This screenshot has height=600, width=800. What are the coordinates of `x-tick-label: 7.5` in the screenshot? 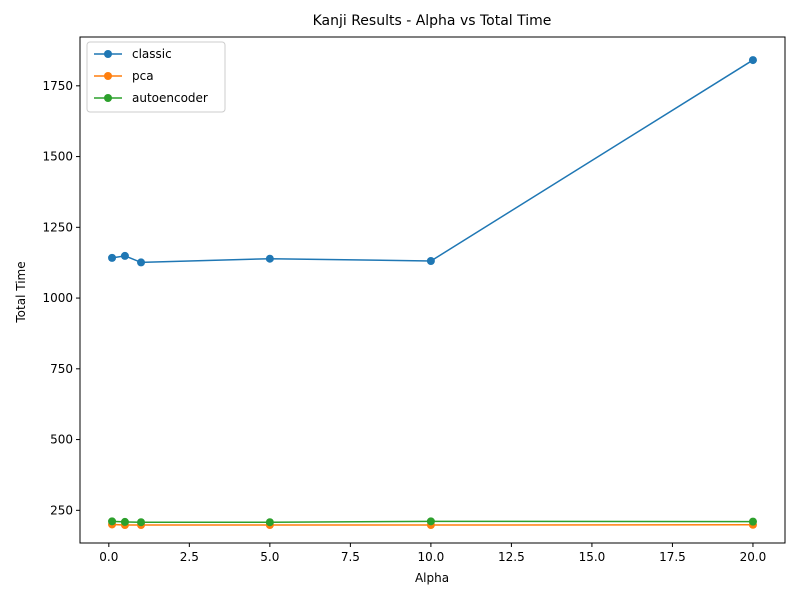 It's located at (350, 557).